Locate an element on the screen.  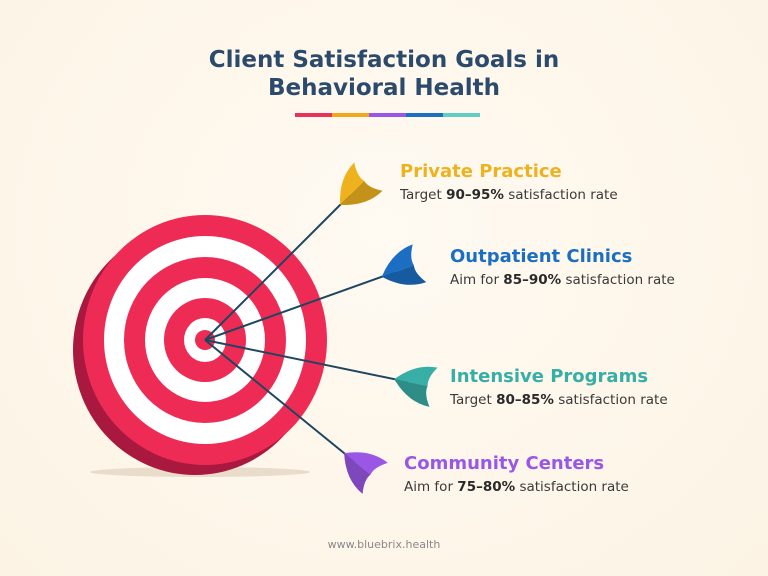
goal-text: Target 80–85% satisfaction rate is located at coordinates (559, 400).